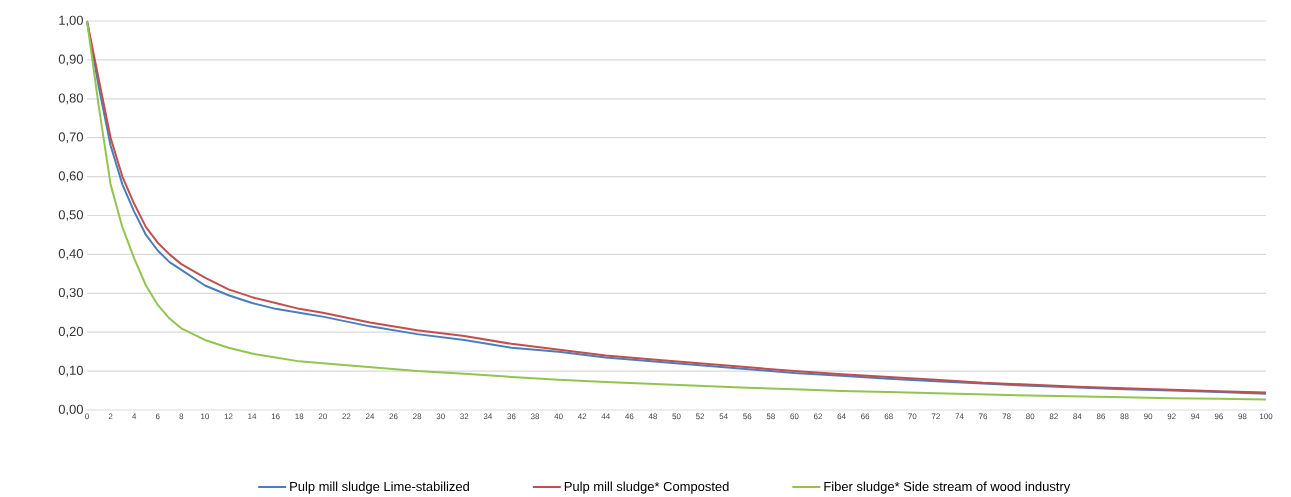  Describe the element at coordinates (70, 293) in the screenshot. I see `y-tick-label: 0,30` at that location.